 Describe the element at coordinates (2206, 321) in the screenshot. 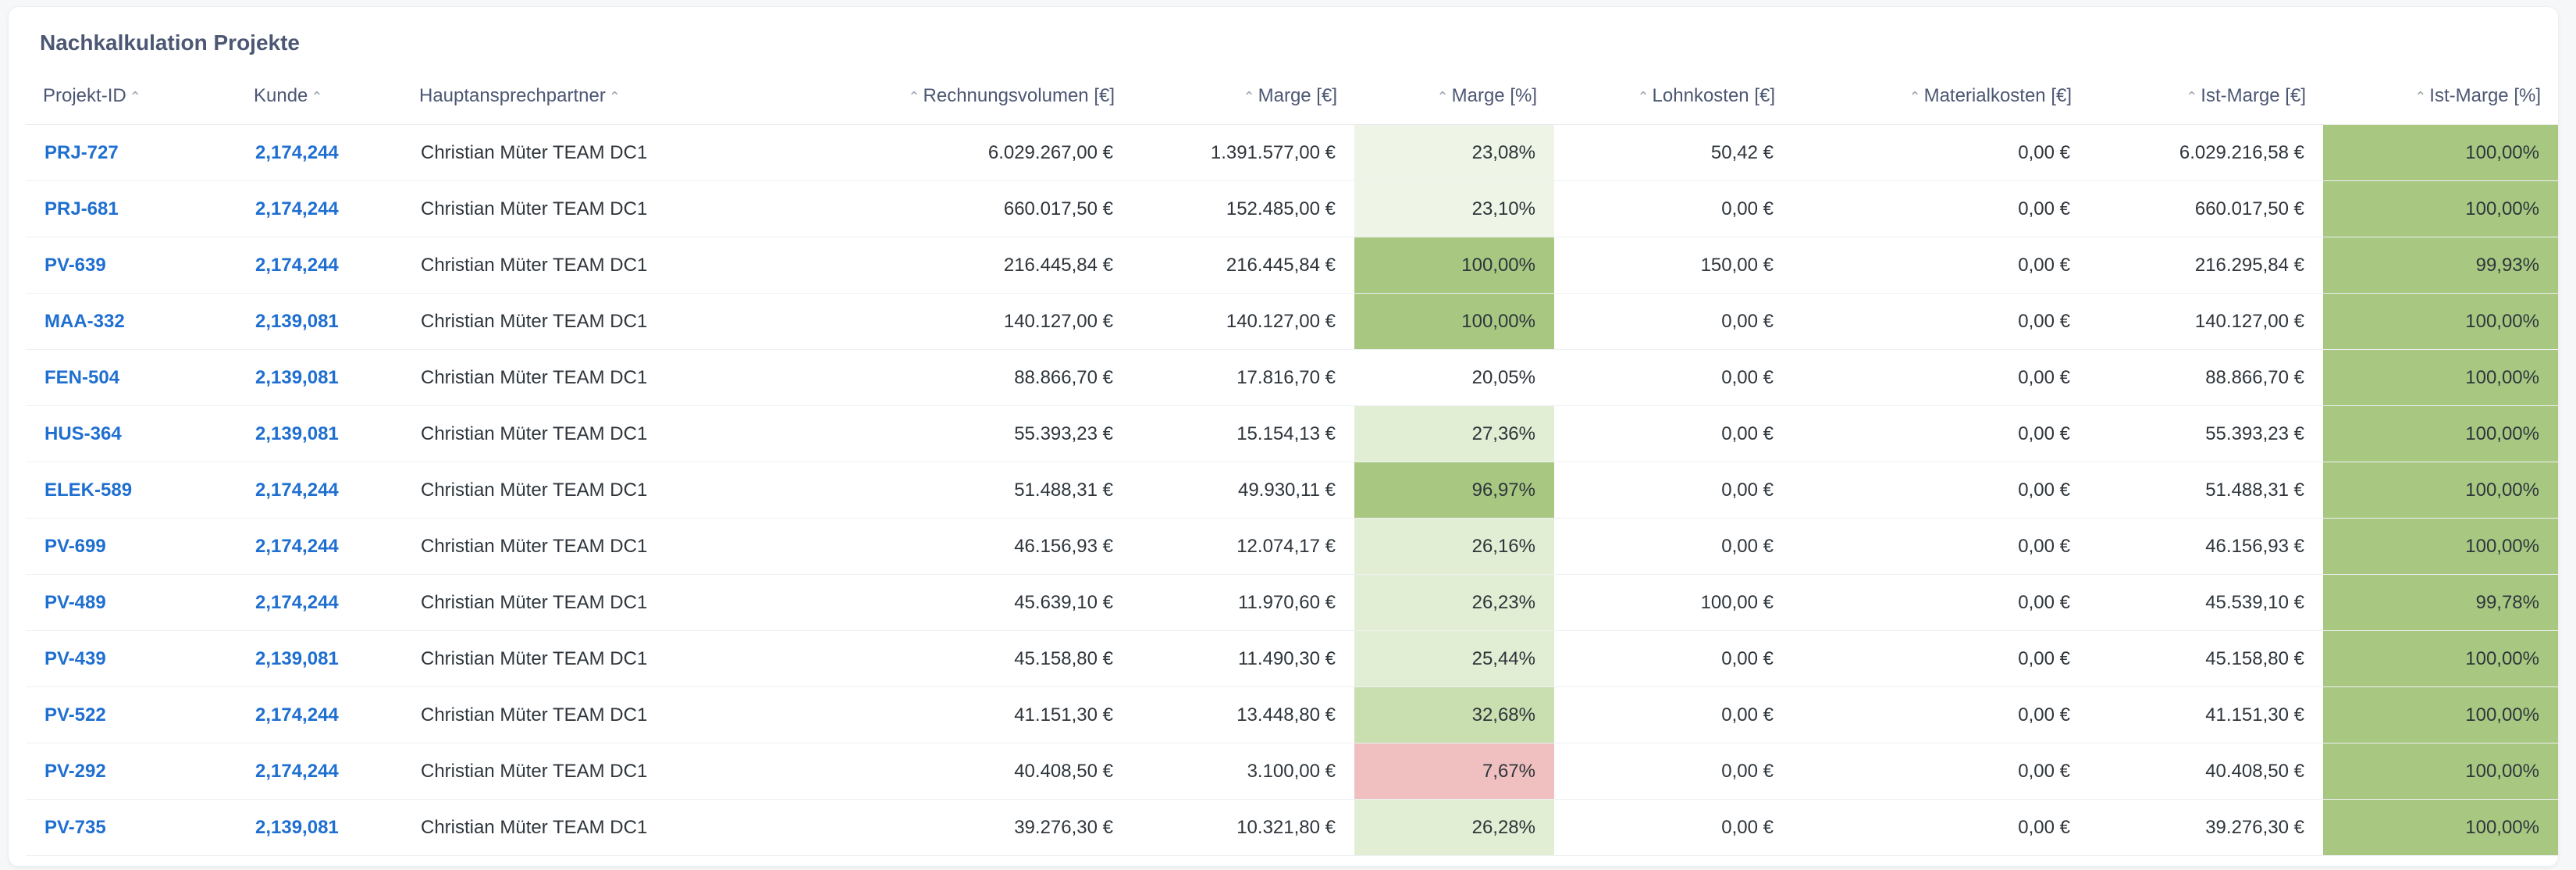

I see `cell-ist-marge-eur: 140.127,00 €` at that location.